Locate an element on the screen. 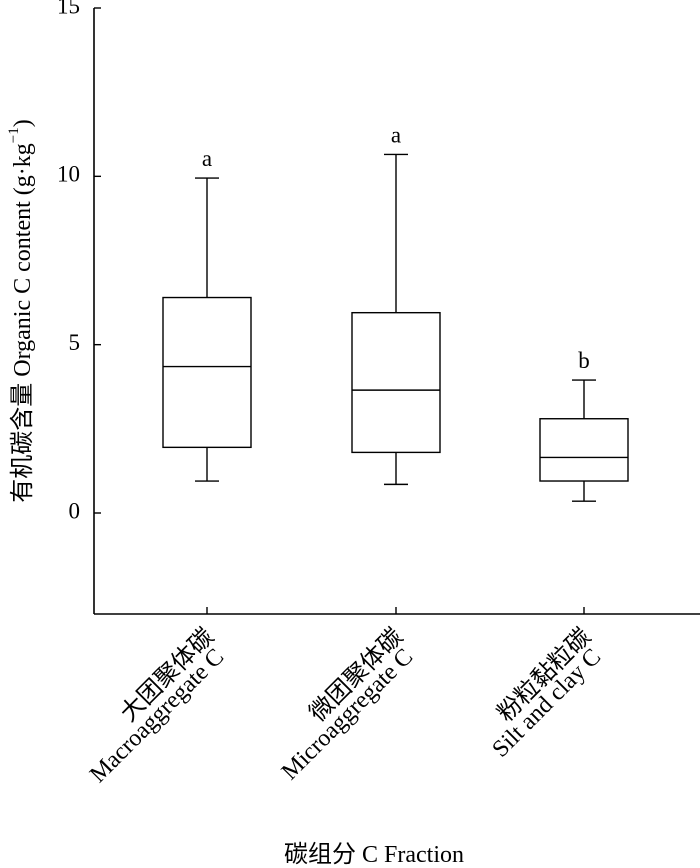 This screenshot has width=700, height=868. y-axis-title-close: ) is located at coordinates (23, 123).